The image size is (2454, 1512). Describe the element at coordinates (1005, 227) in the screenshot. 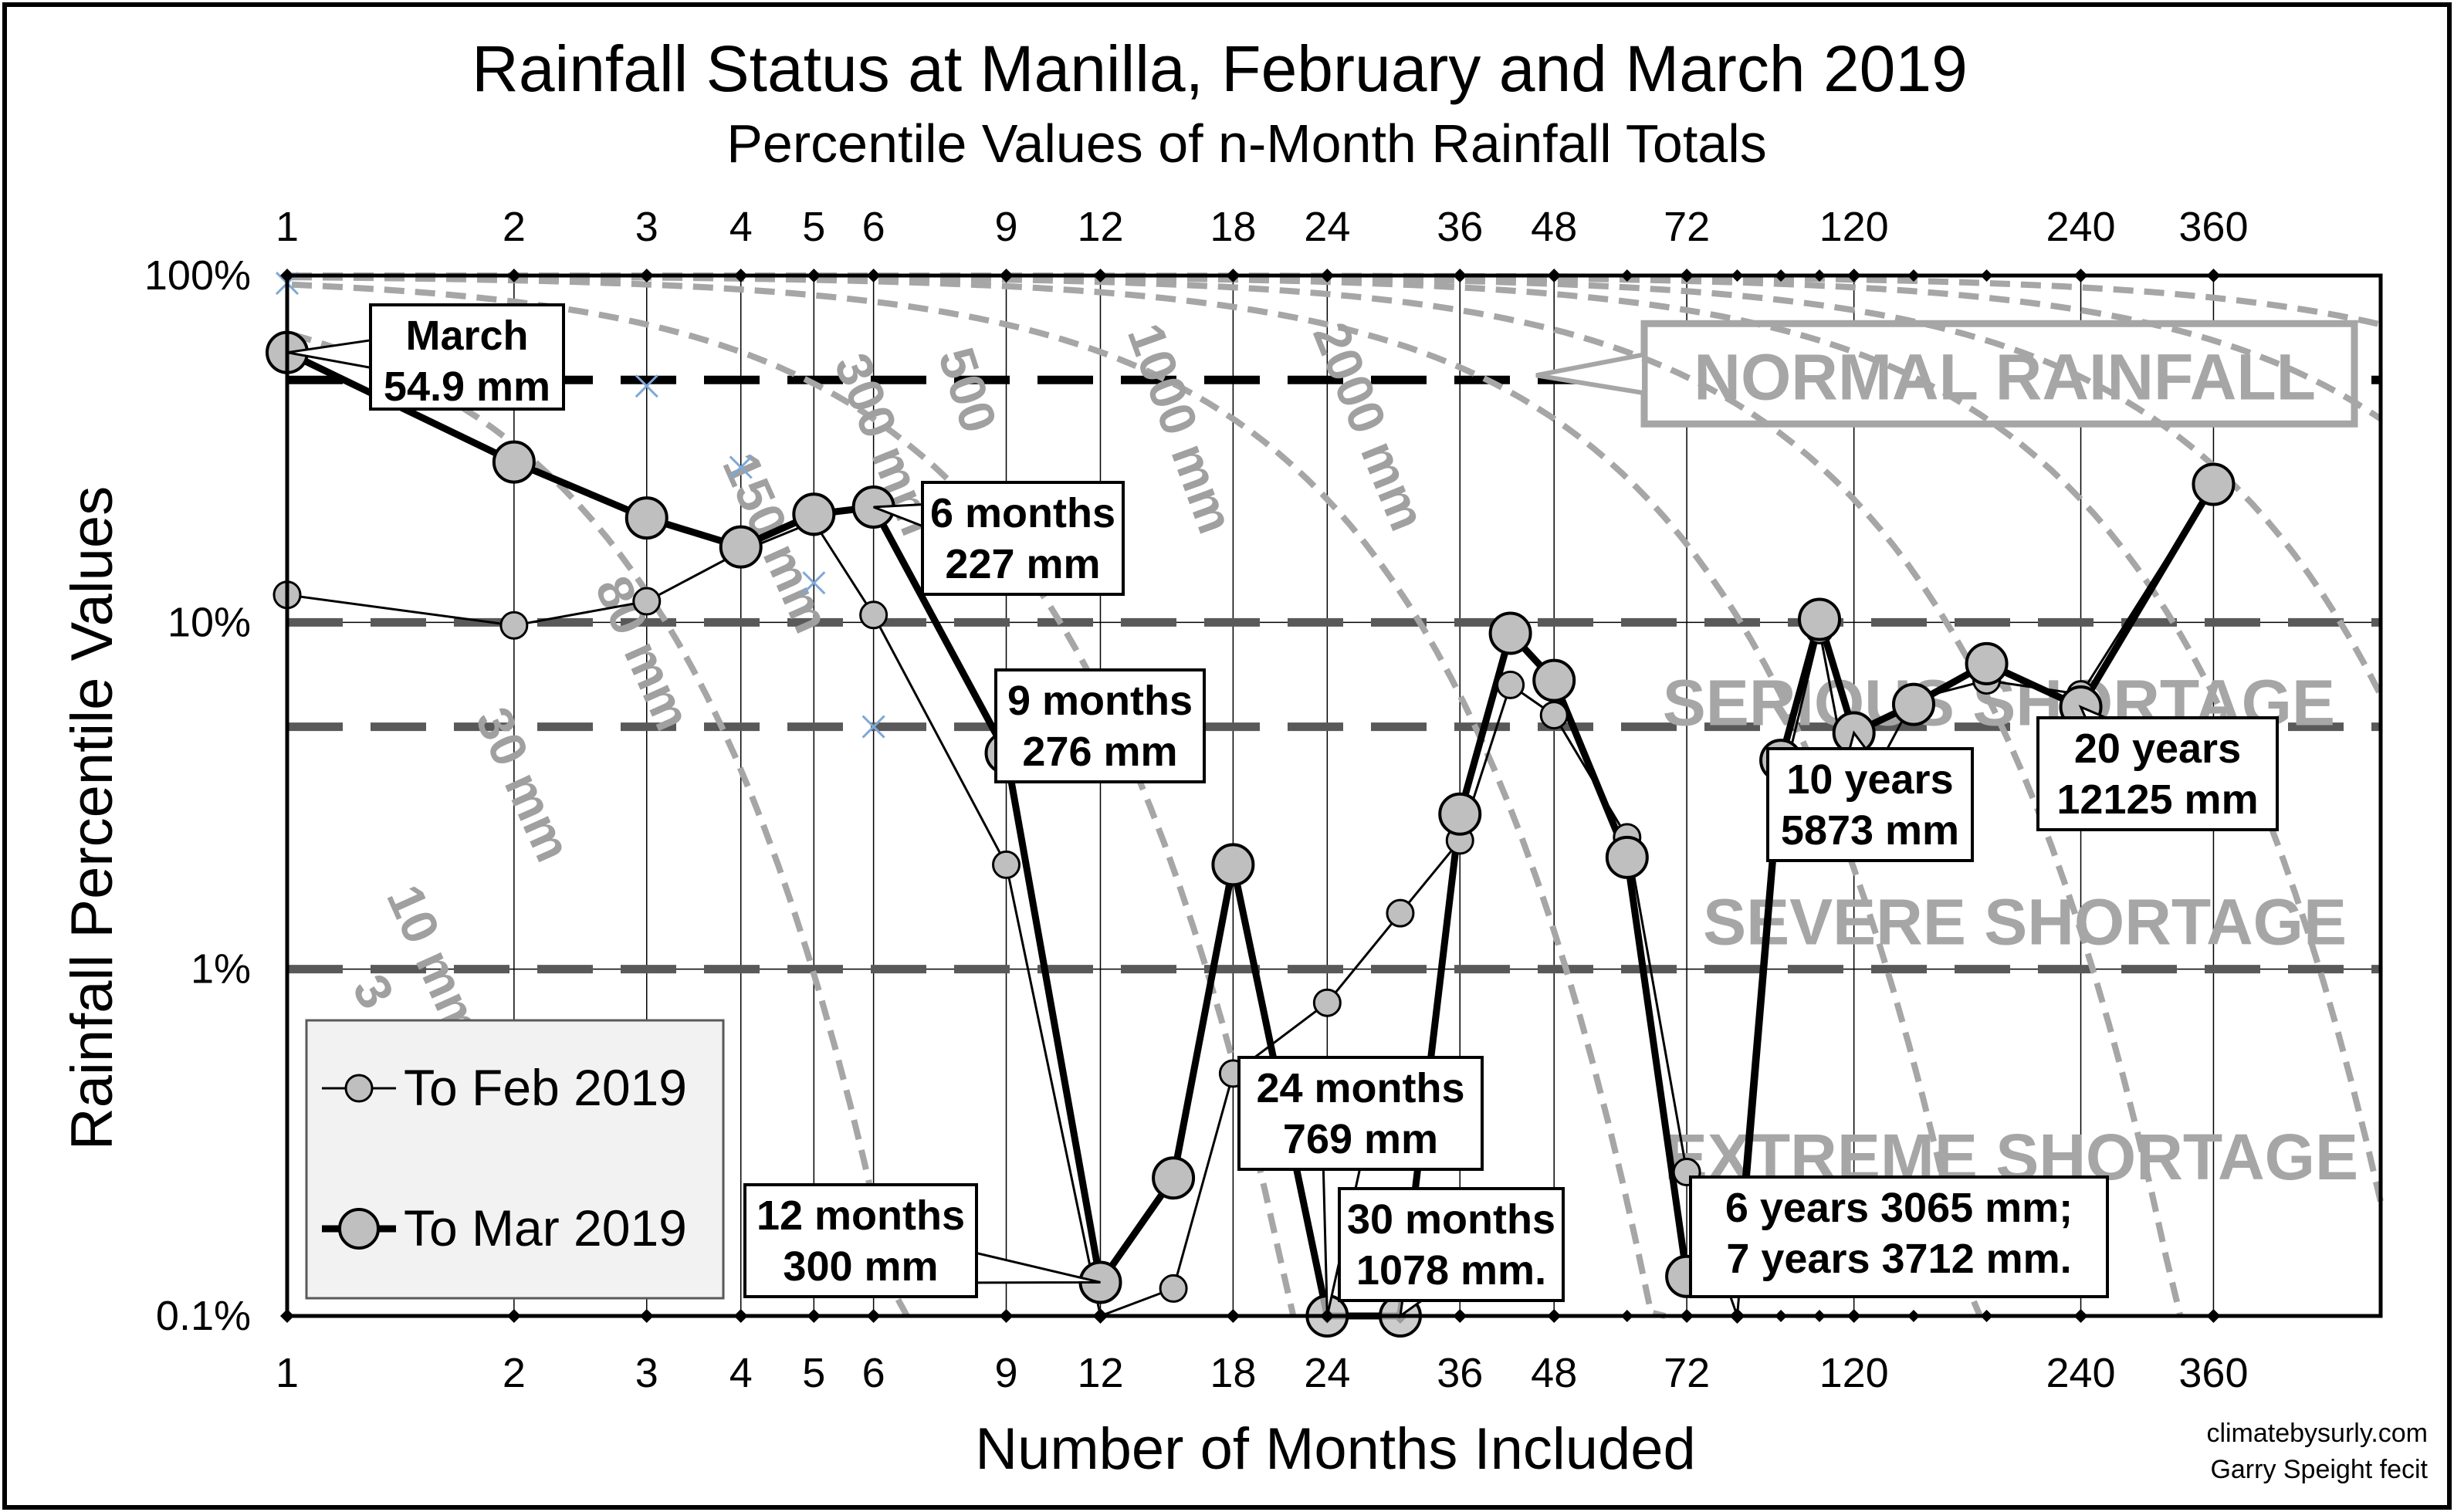

I see `x-tick-label-top-6: 9` at that location.